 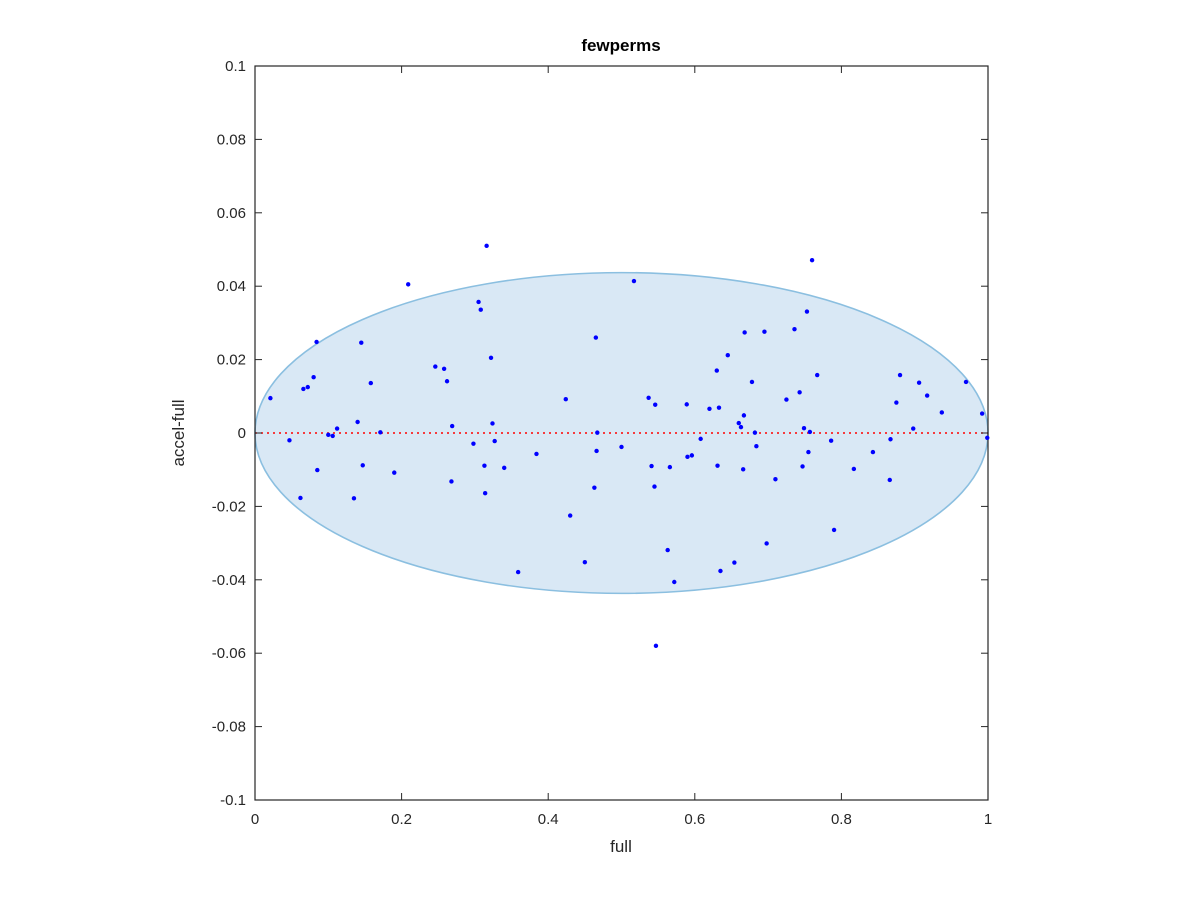 What do you see at coordinates (620, 45) in the screenshot?
I see `chart-title: fewperms` at bounding box center [620, 45].